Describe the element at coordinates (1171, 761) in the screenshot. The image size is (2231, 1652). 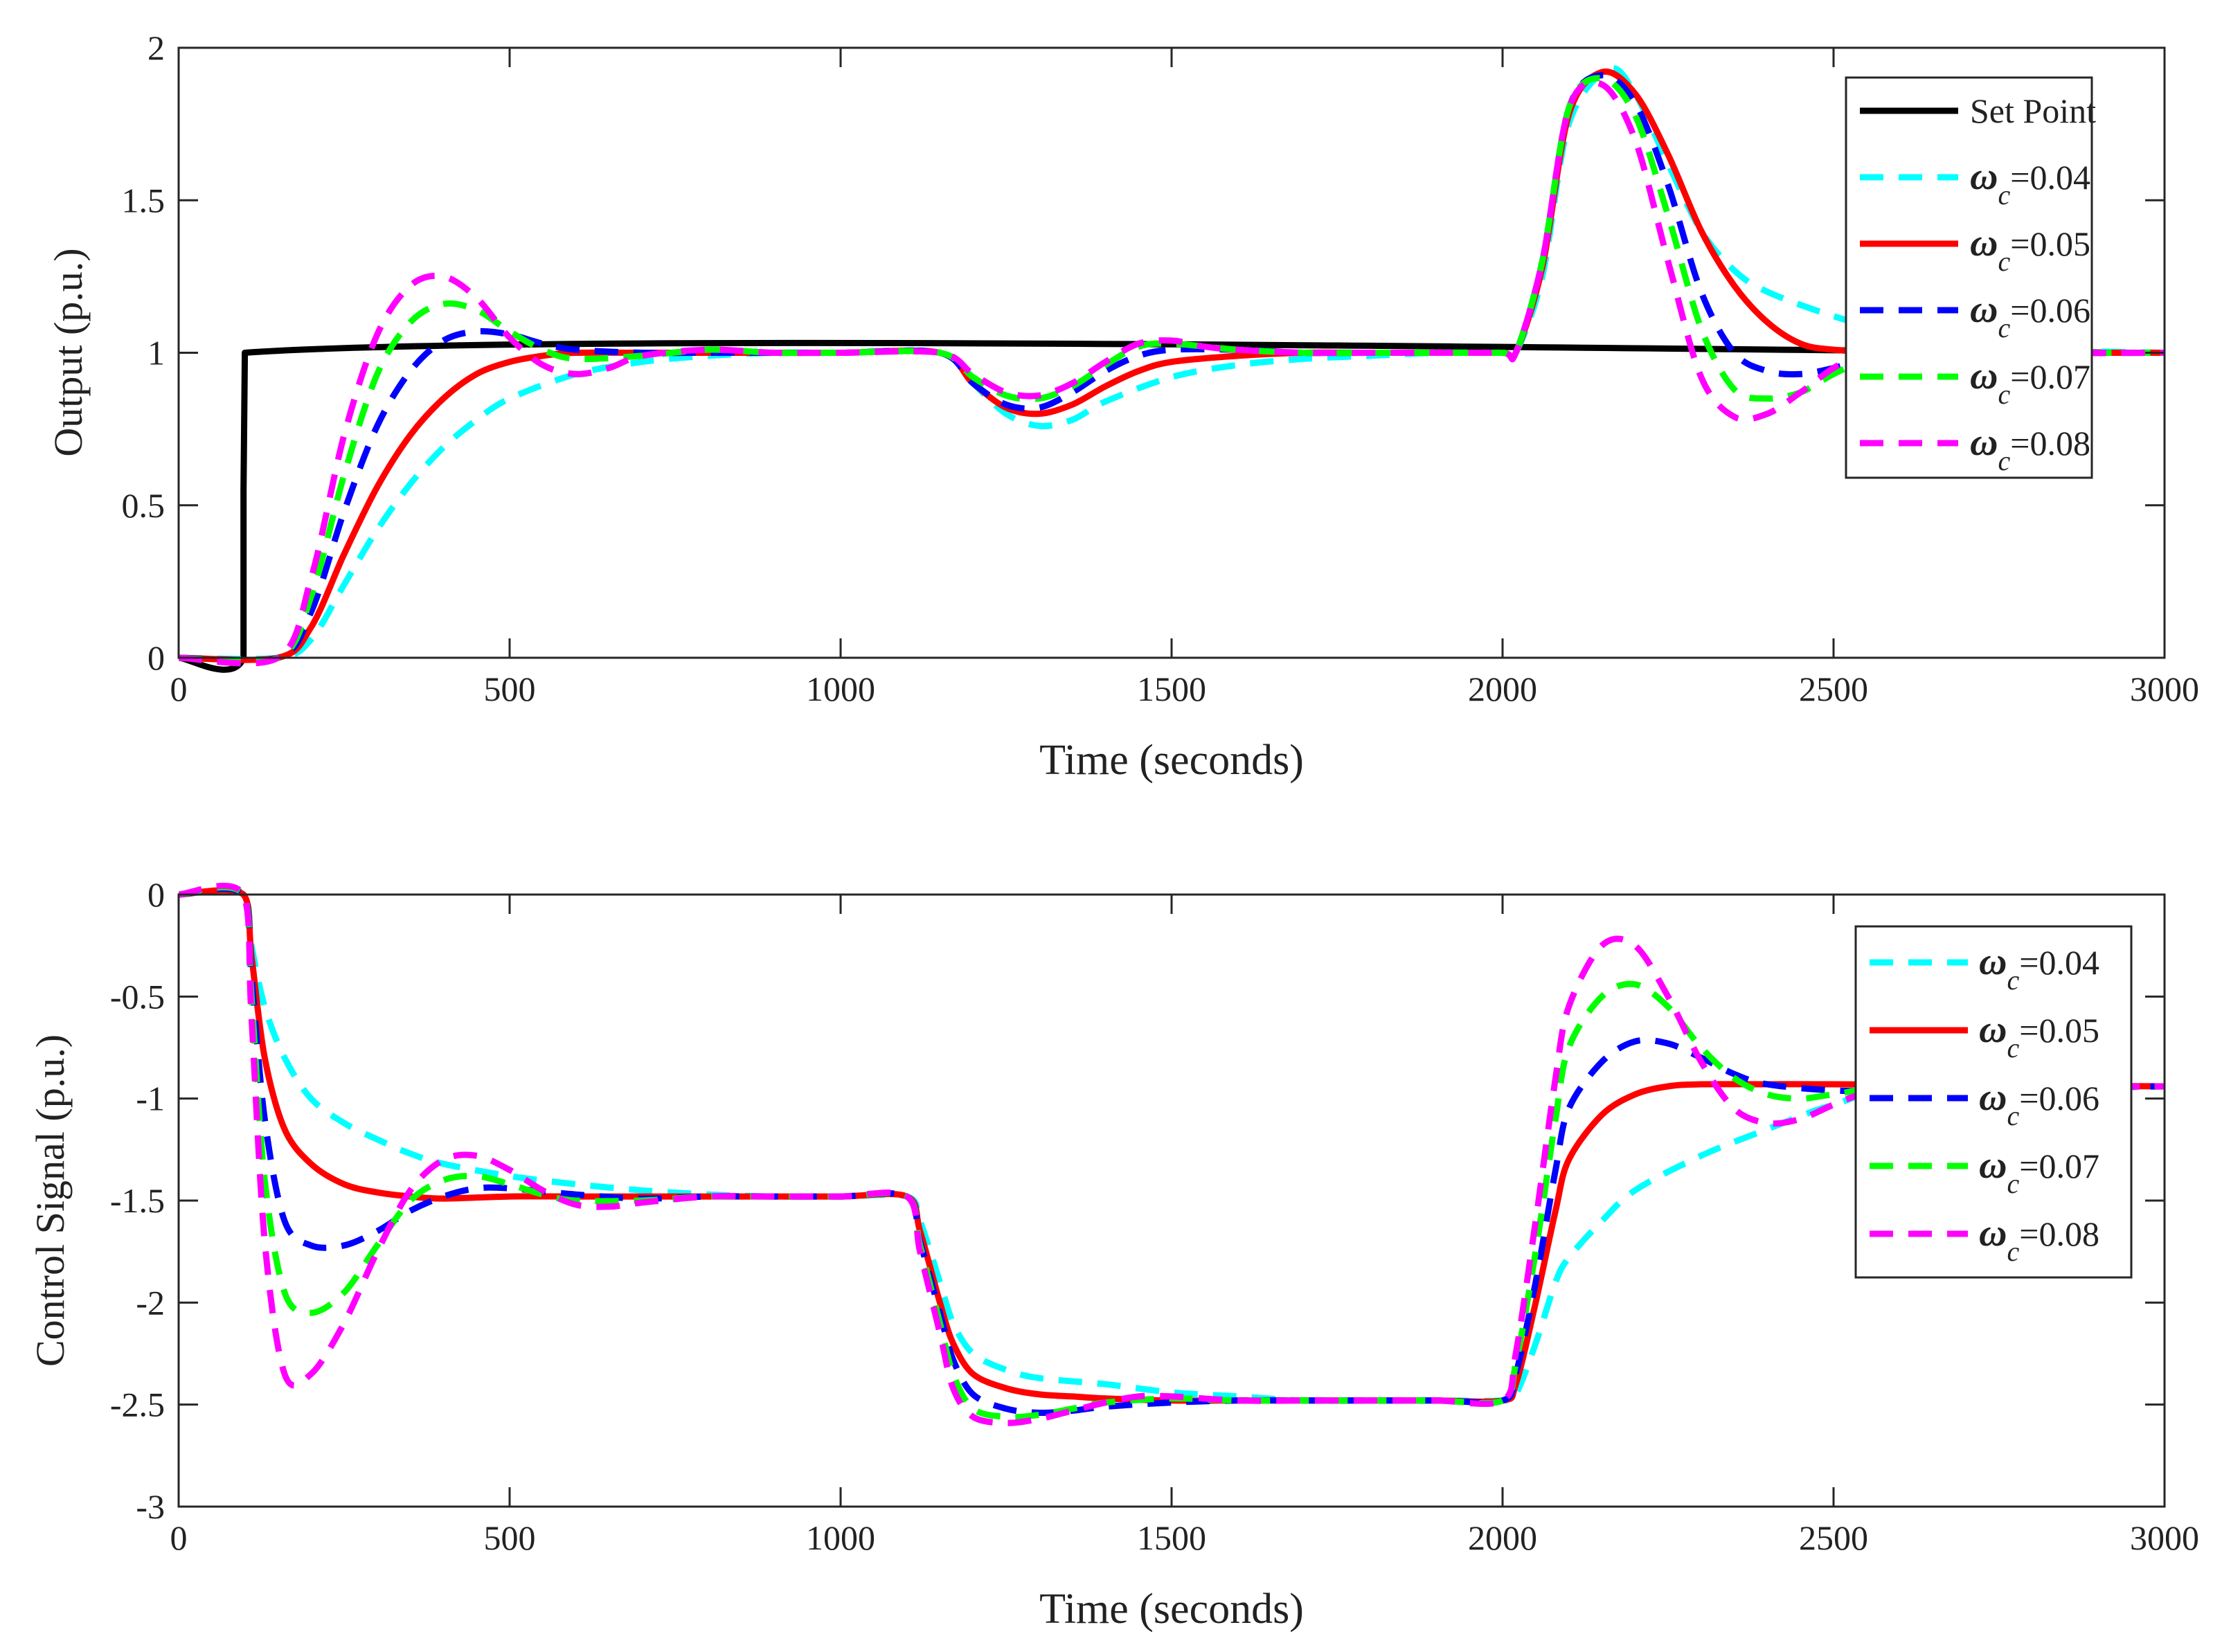
I see `output-x-axis-label: Time (seconds)` at that location.